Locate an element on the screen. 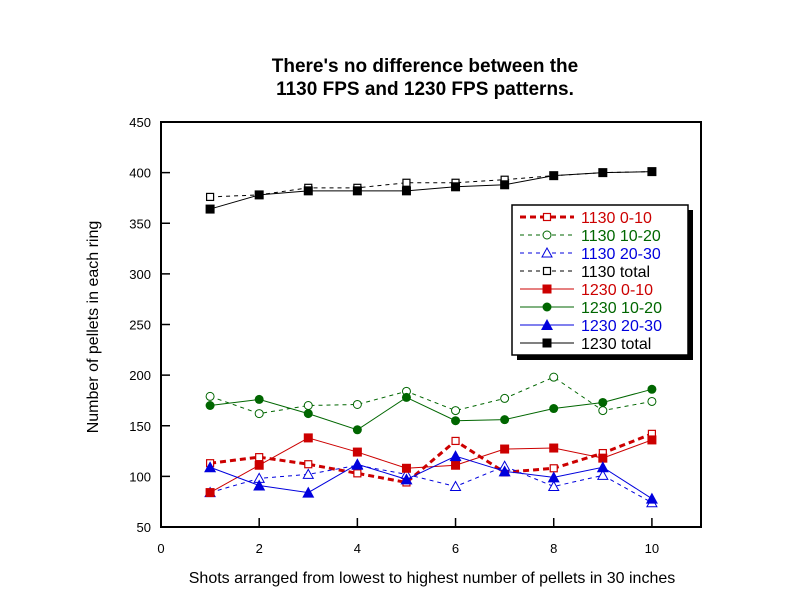  series-1230-total is located at coordinates (431, 190).